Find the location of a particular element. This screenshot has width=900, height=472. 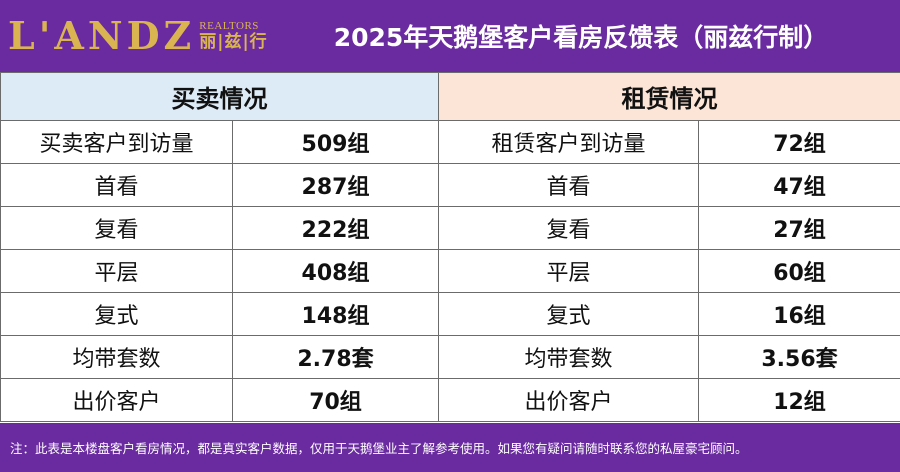

buy-label-cell: 首看 is located at coordinates (116, 185).